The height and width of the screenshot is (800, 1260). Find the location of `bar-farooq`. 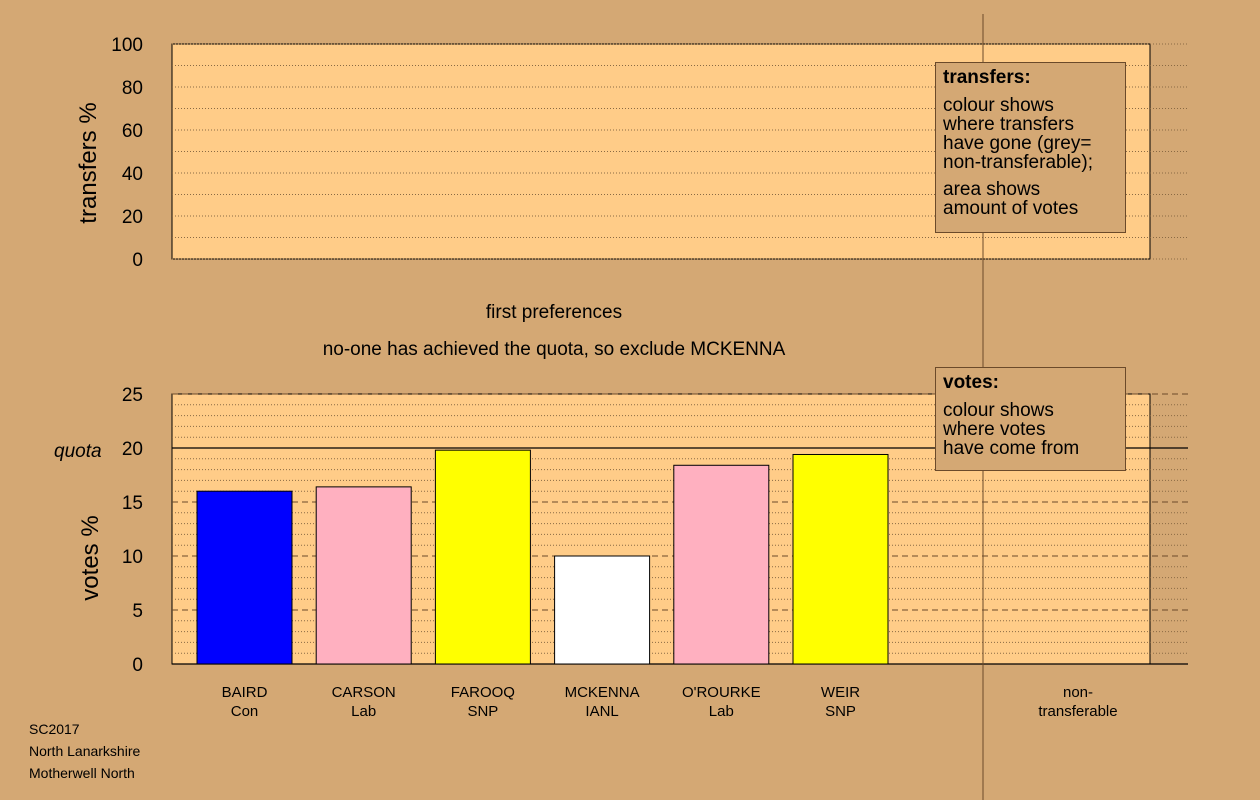

bar-farooq is located at coordinates (482, 557).